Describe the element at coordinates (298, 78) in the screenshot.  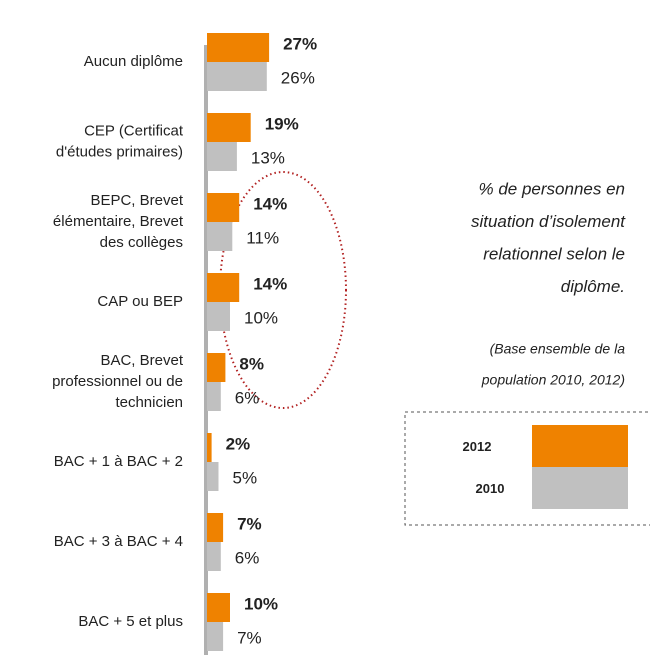
I see `value-label: 26%` at that location.